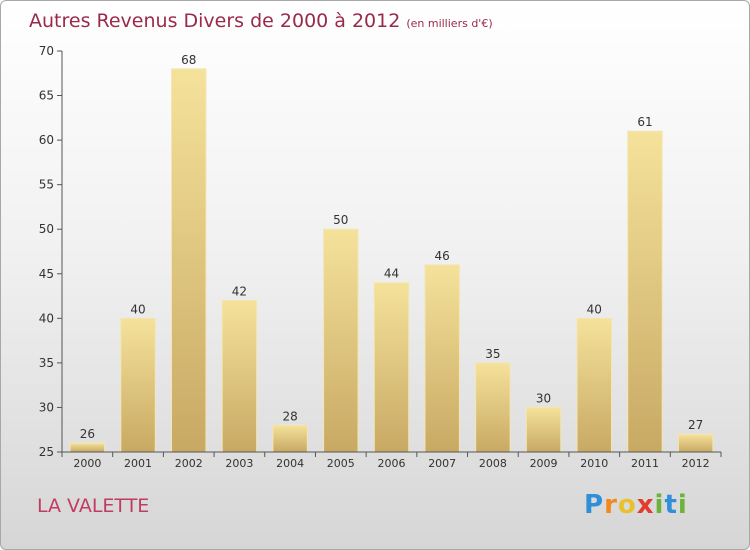 The image size is (750, 550). What do you see at coordinates (611, 505) in the screenshot?
I see `logo-letter: r` at bounding box center [611, 505].